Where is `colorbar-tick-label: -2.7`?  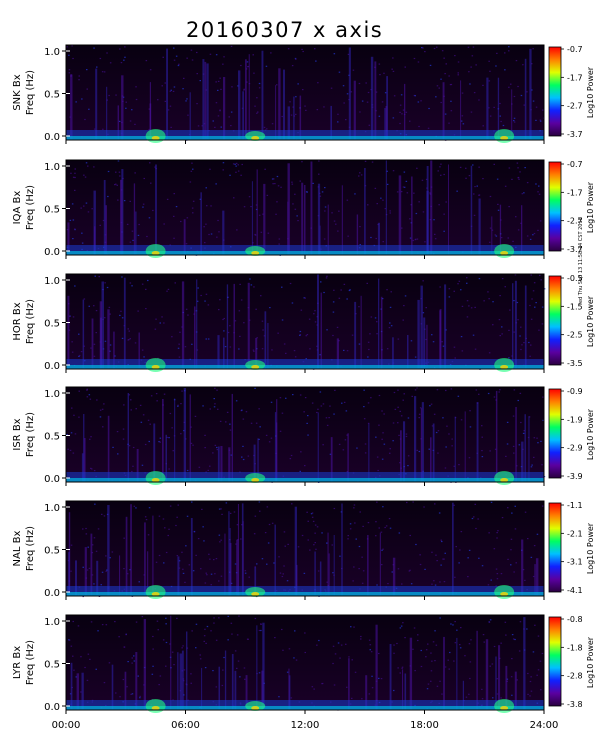
colorbar-tick-label: -2.7 is located at coordinates (575, 221).